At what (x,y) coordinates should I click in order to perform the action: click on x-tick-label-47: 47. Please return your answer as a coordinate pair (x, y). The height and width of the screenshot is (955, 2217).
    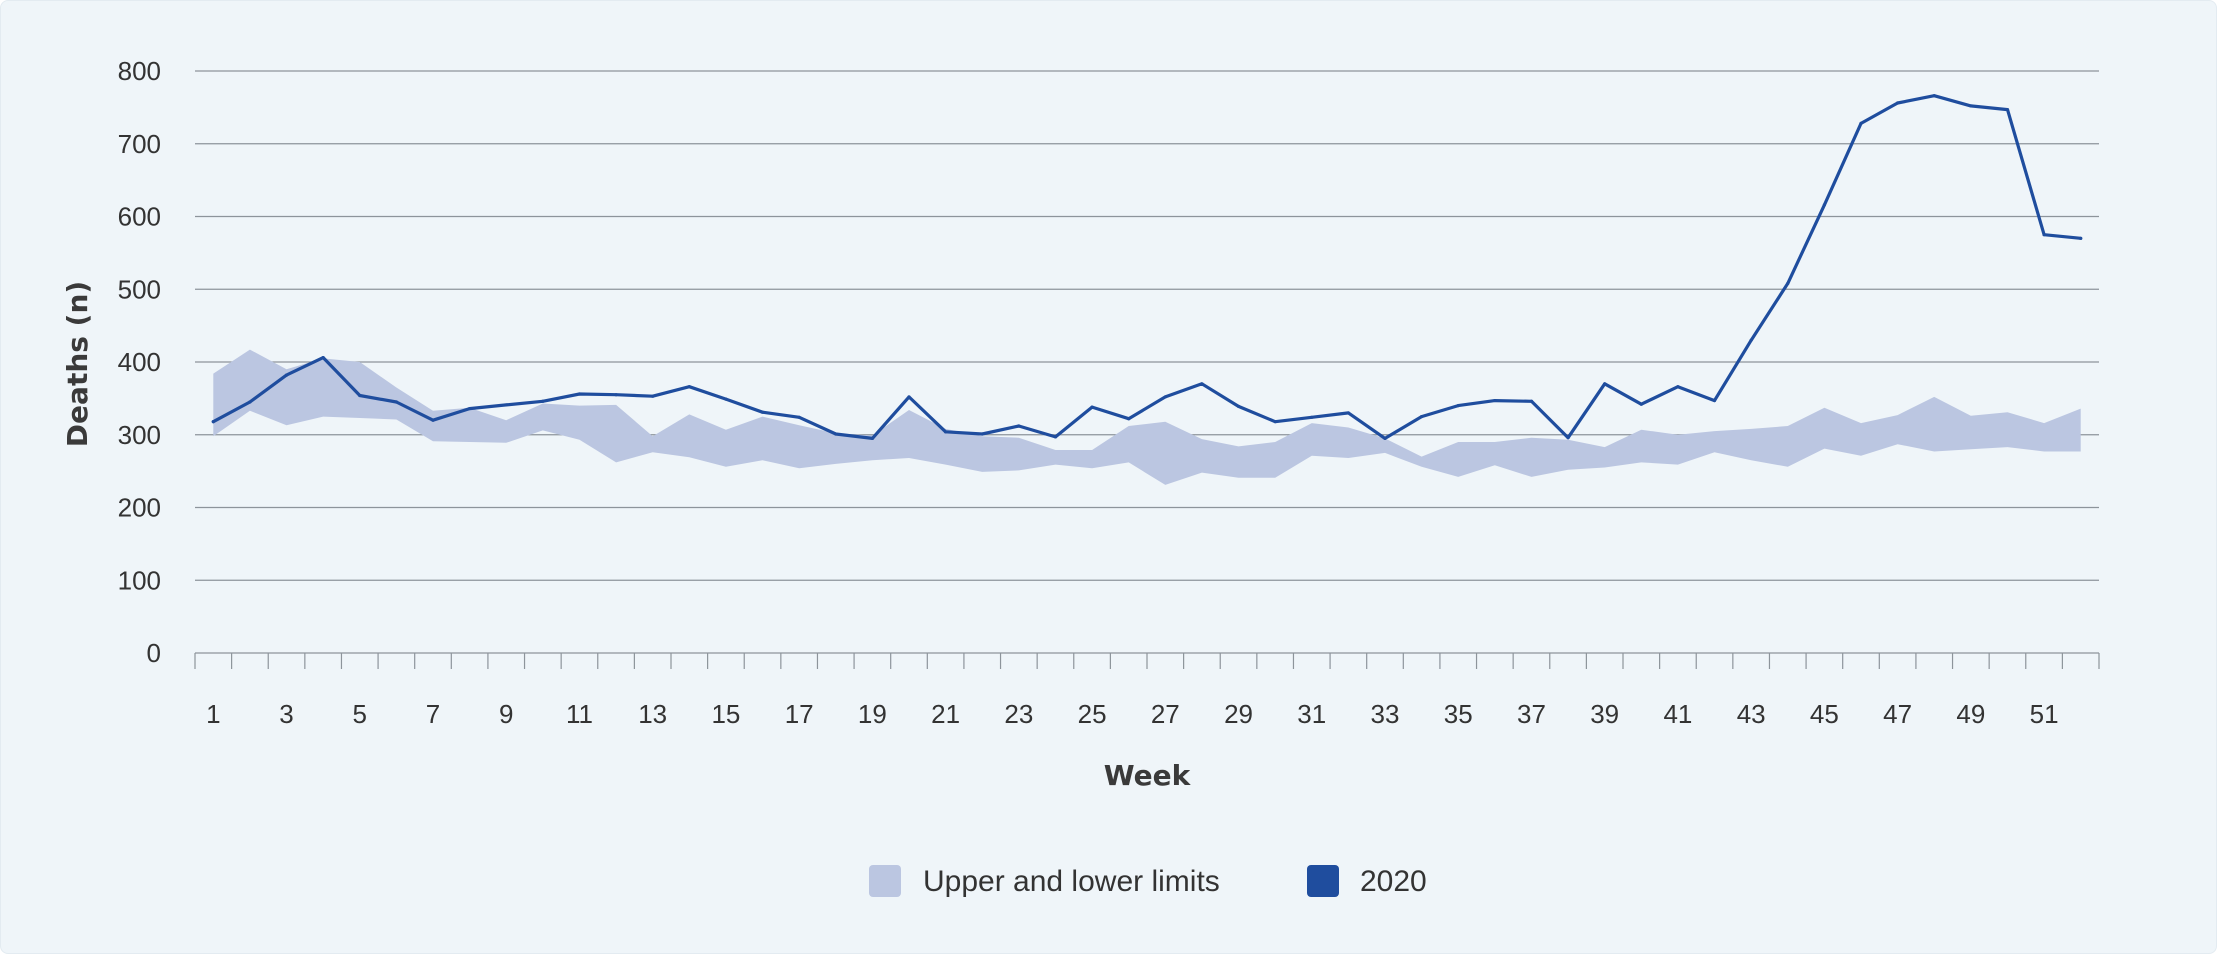
    Looking at the image, I should click on (1897, 714).